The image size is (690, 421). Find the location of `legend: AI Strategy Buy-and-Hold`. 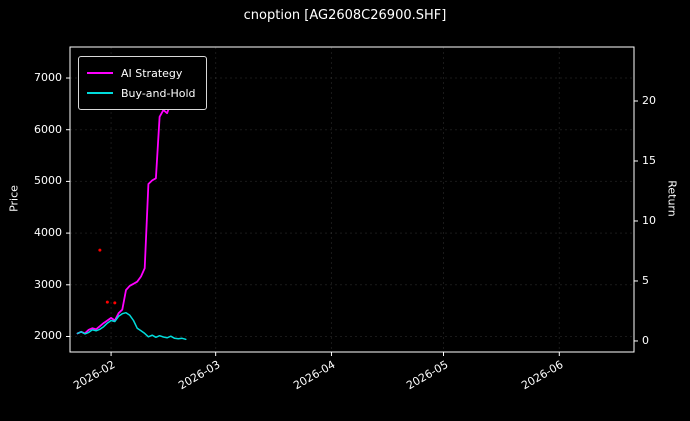

legend: AI Strategy Buy-and-Hold is located at coordinates (142, 83).